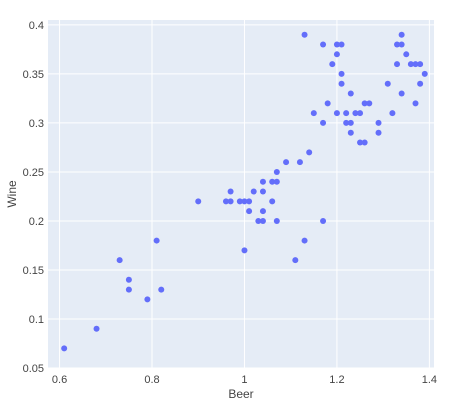 The height and width of the screenshot is (408, 474). What do you see at coordinates (36, 222) in the screenshot?
I see `y-tick-label: 0.2` at bounding box center [36, 222].